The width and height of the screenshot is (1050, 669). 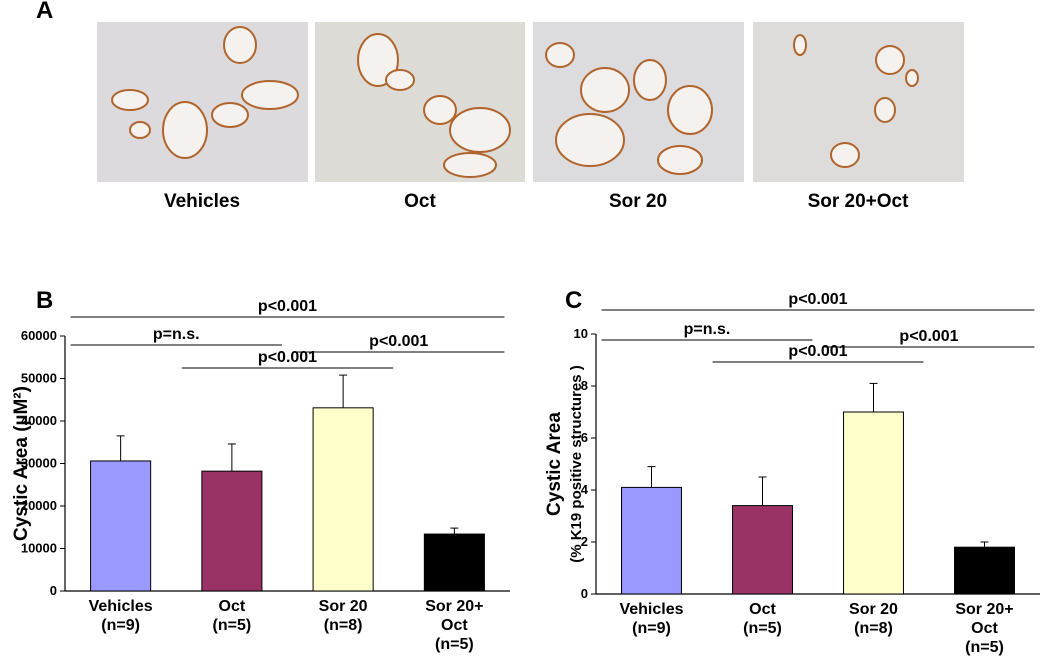 What do you see at coordinates (420, 201) in the screenshot?
I see `caption: Oct` at bounding box center [420, 201].